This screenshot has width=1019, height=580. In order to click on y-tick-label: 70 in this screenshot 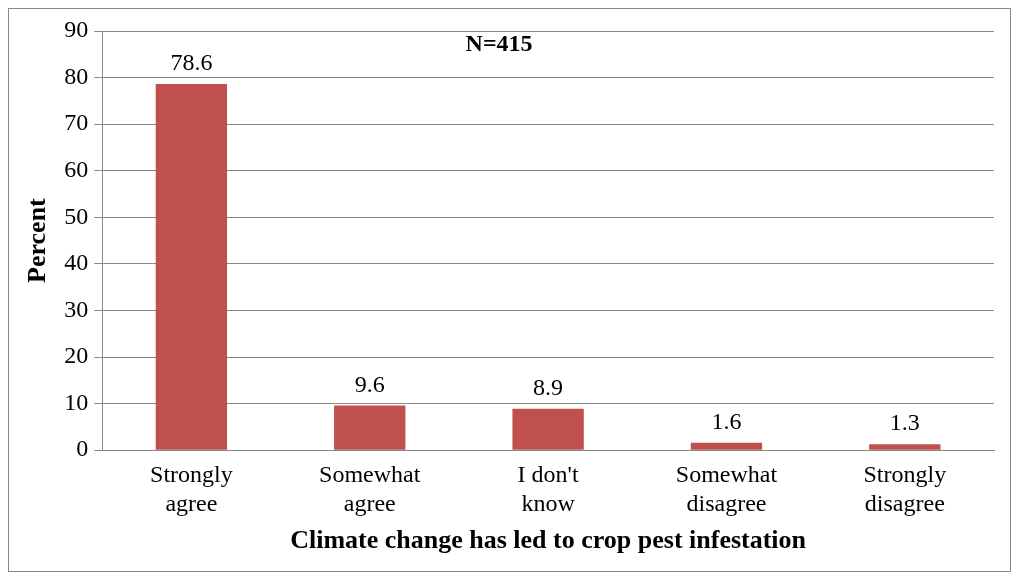, I will do `click(76, 122)`.